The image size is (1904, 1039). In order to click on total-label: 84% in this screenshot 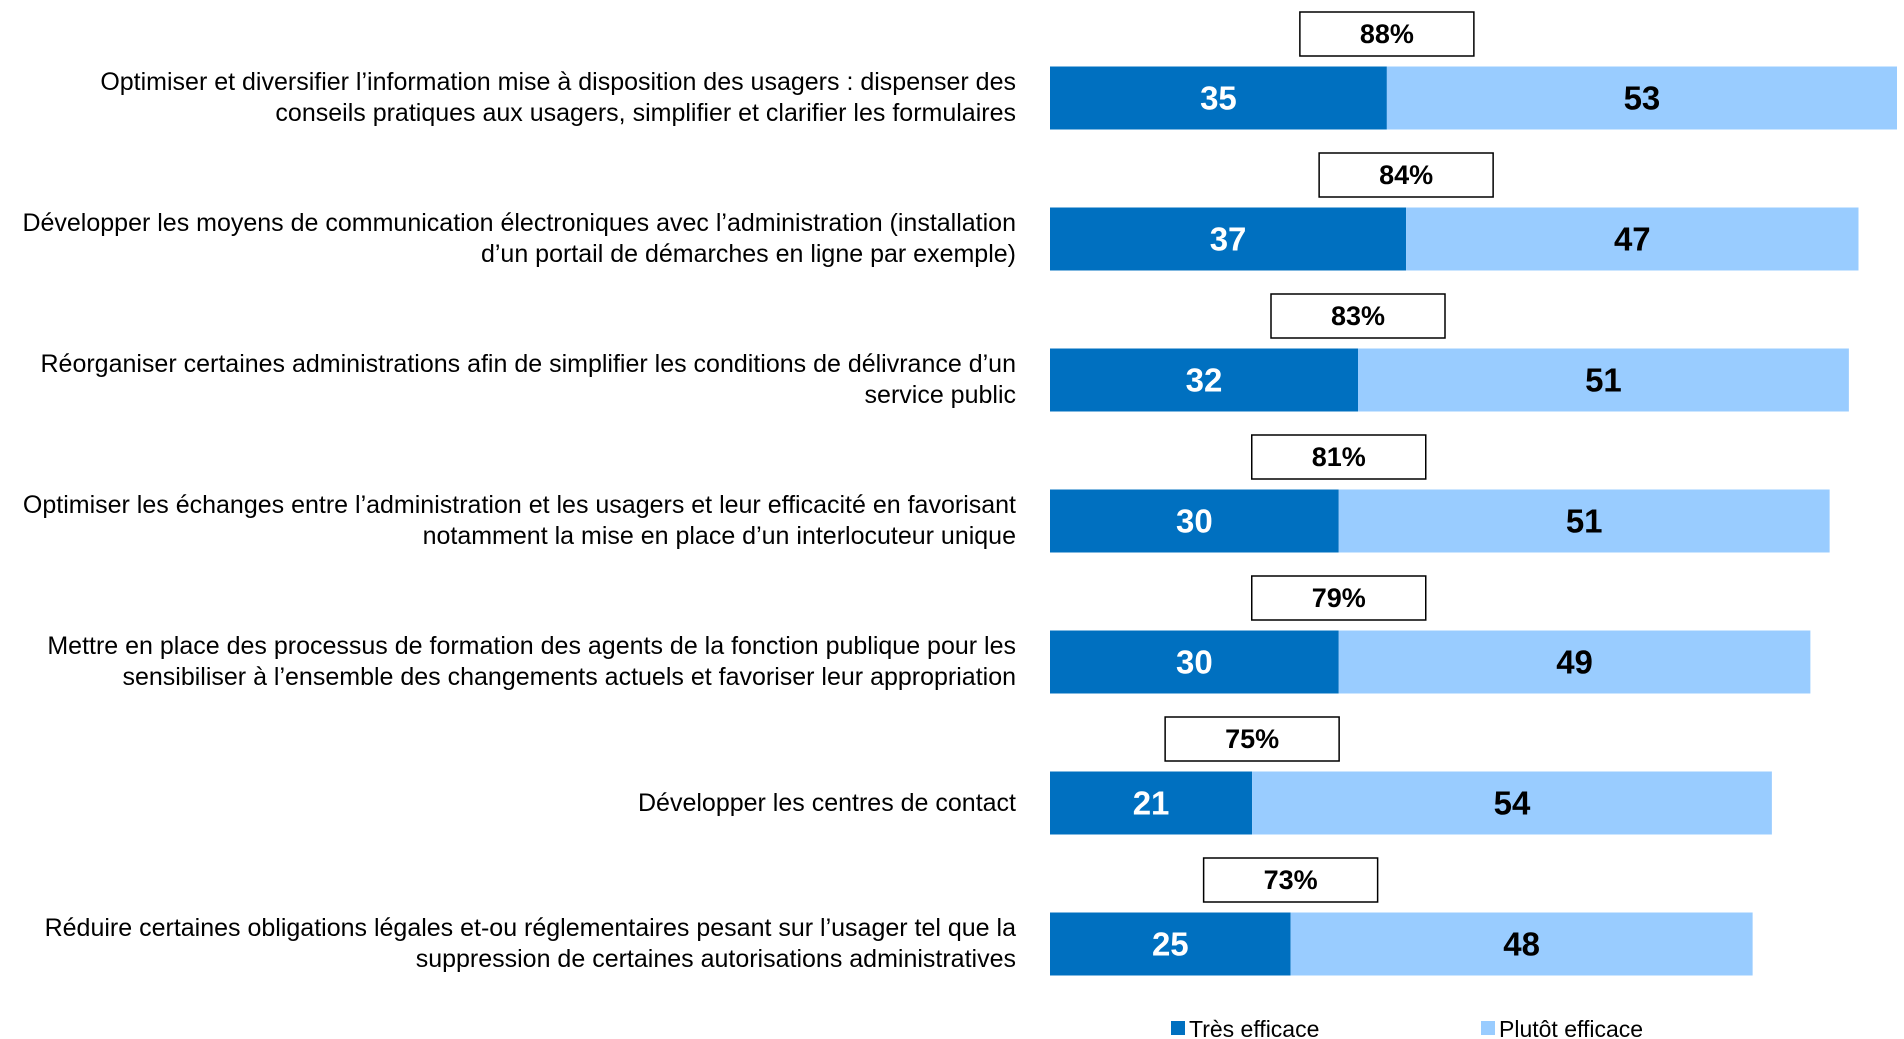, I will do `click(1406, 175)`.